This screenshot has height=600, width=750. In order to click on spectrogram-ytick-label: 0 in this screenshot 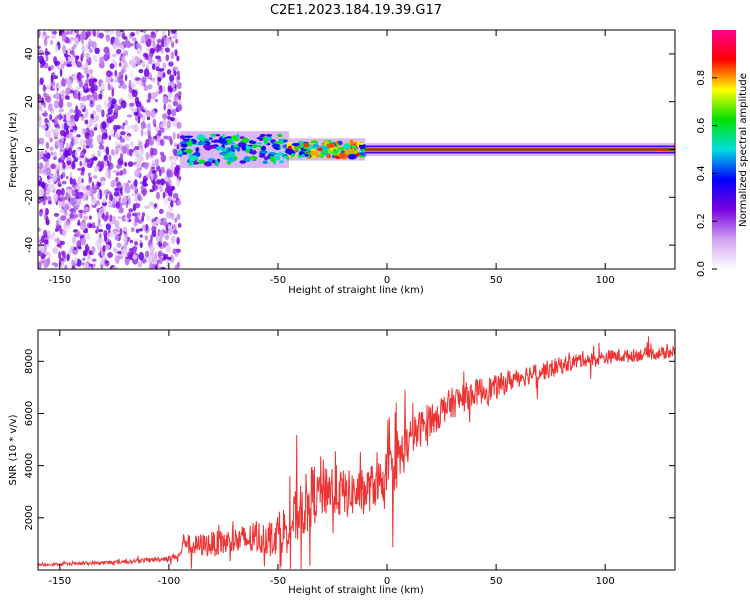, I will do `click(29, 149)`.